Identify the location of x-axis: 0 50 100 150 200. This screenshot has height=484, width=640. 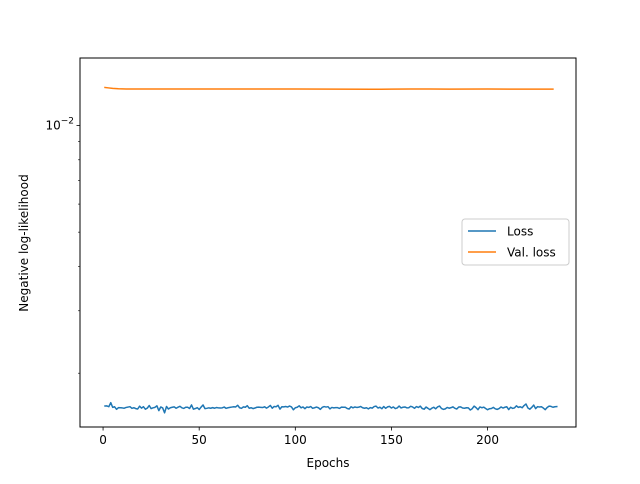
(299, 437).